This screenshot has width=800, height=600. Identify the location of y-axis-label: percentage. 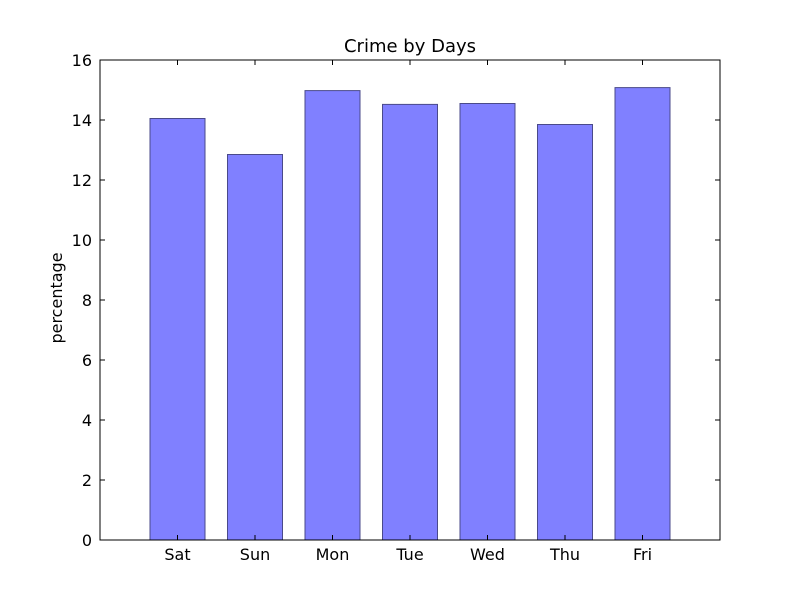
(56, 297).